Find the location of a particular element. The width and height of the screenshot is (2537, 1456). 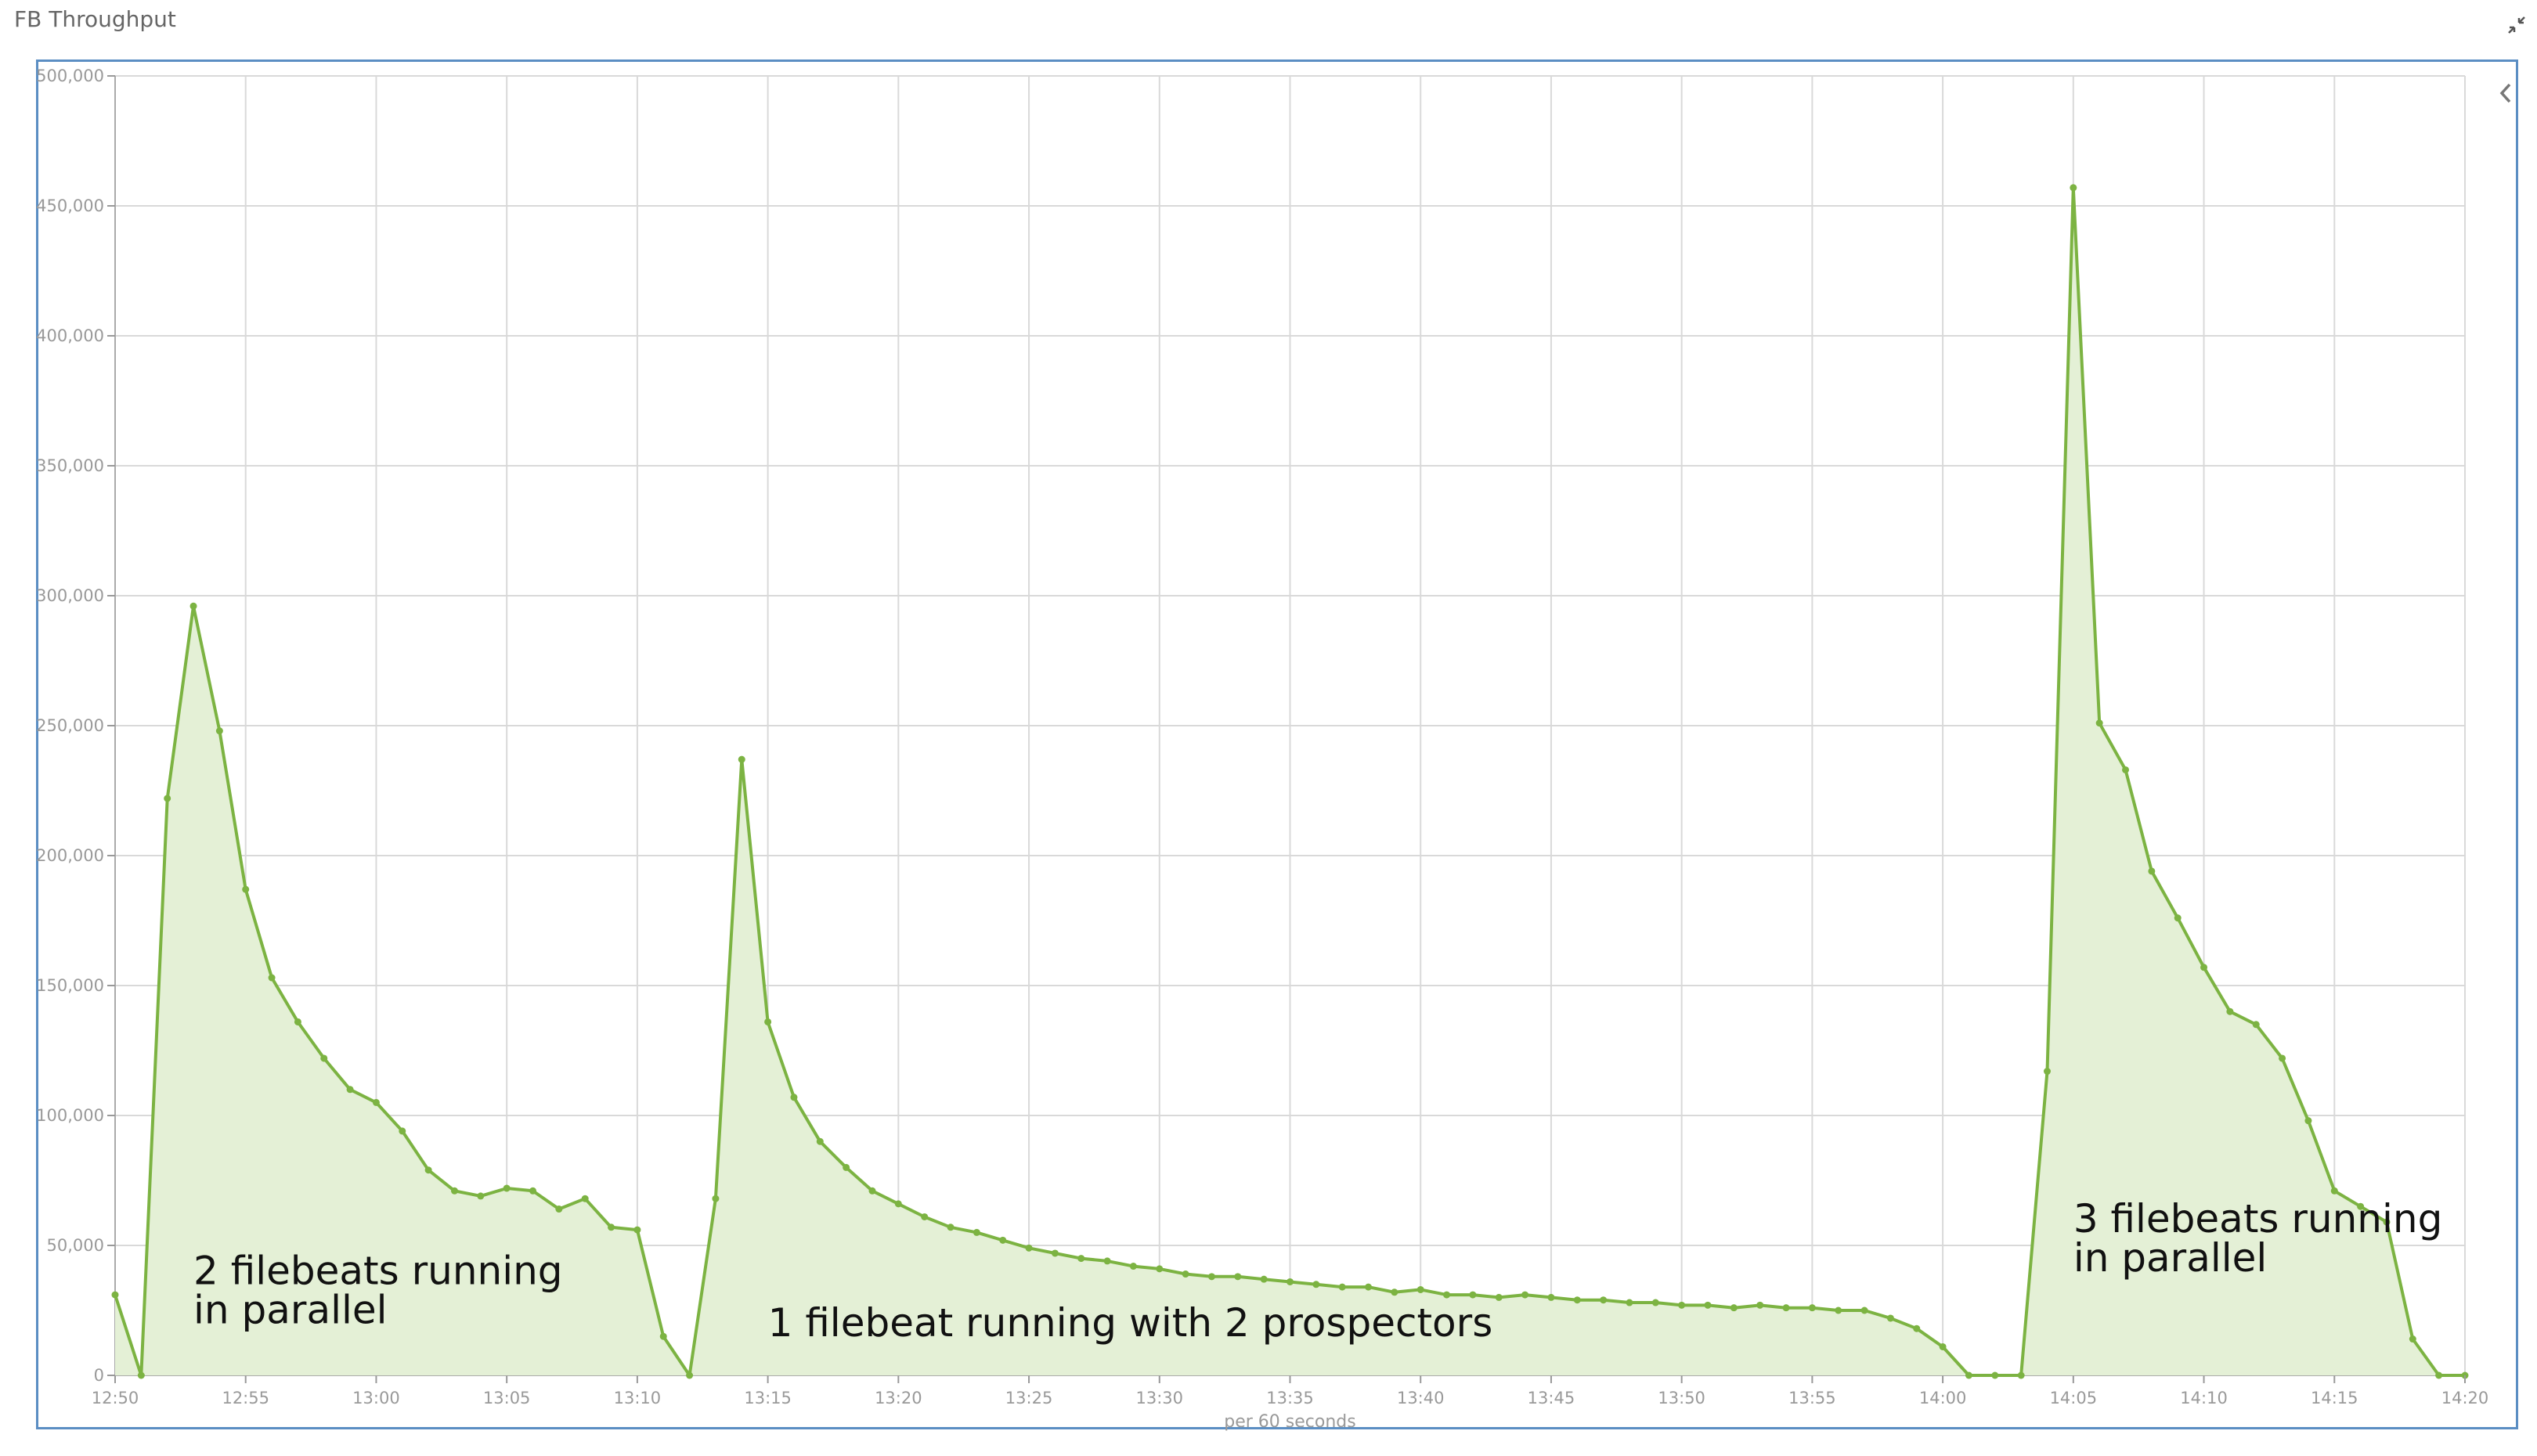

y-tick-label: 350,000 is located at coordinates (70, 466).